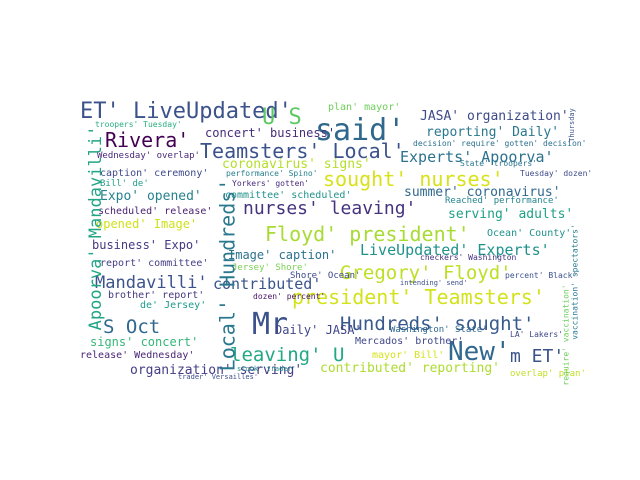 The image size is (640, 480). What do you see at coordinates (325, 276) in the screenshot?
I see `word: Shore' Ocean'` at bounding box center [325, 276].